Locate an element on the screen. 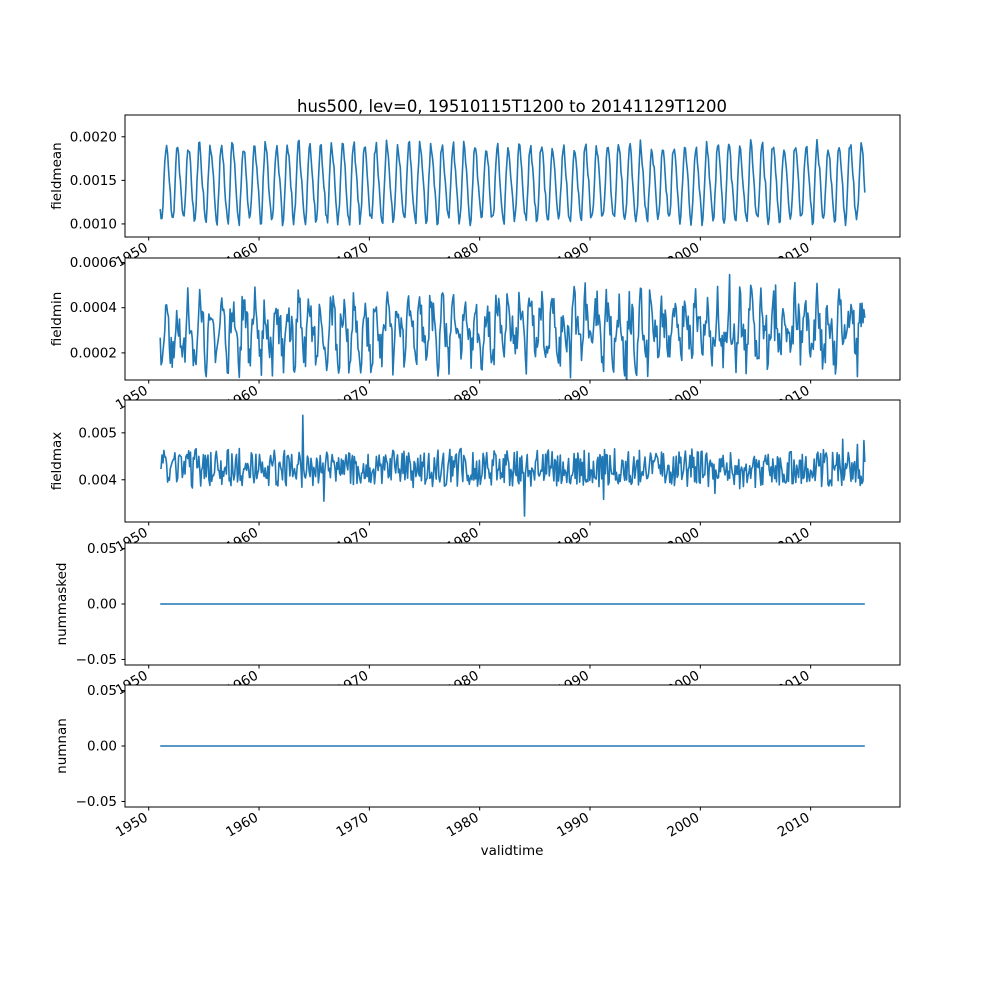  y-axis-label-fieldmin: fieldmin is located at coordinates (57, 319).